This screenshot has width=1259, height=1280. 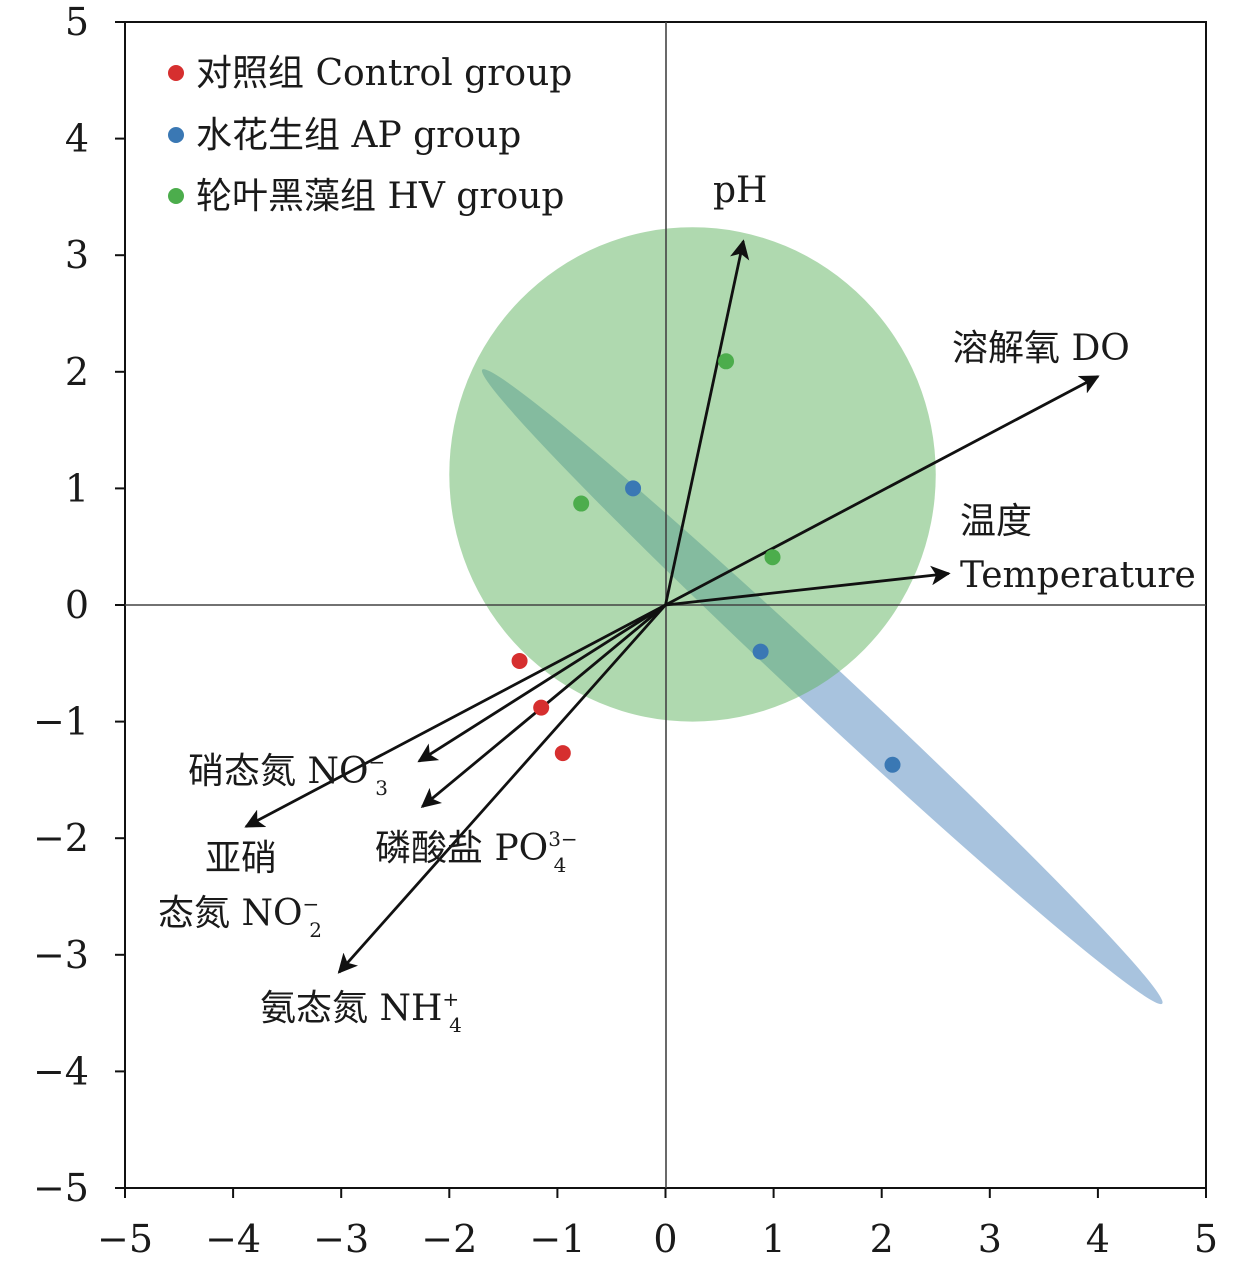 I want to click on x-tick-label: 5, so click(x=1206, y=1239).